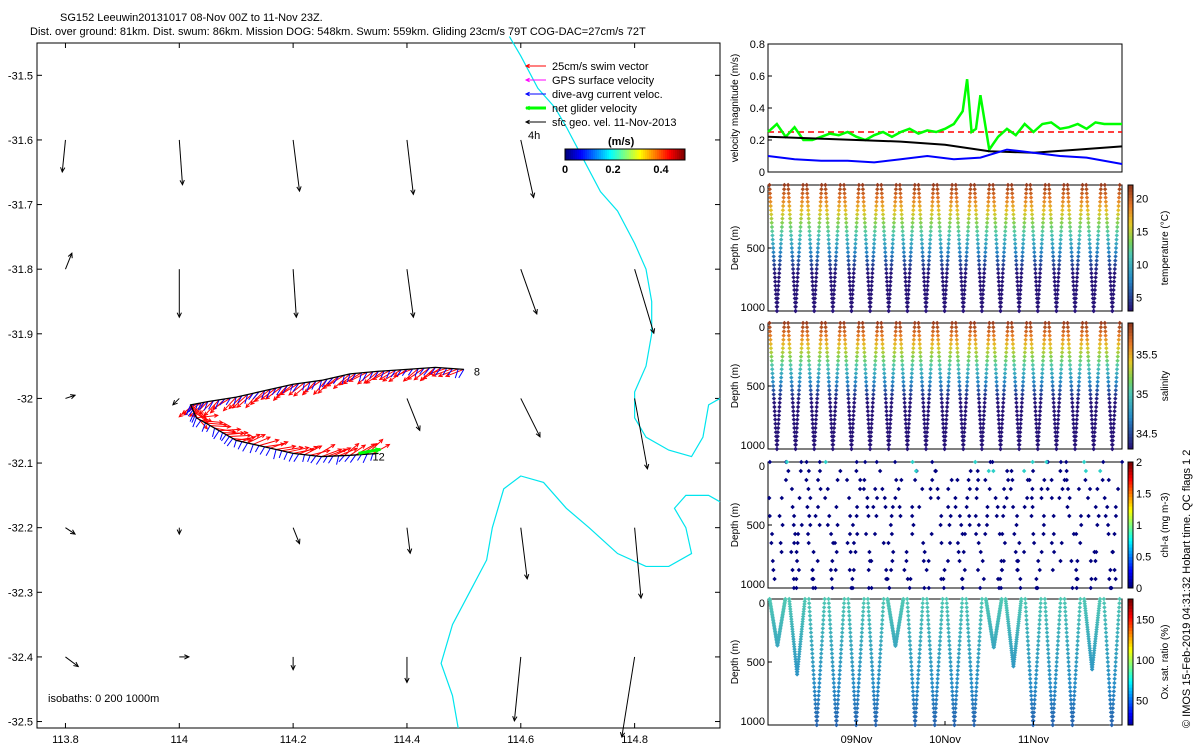 The height and width of the screenshot is (750, 1200). Describe the element at coordinates (258, 397) in the screenshot. I see `swim-vector` at that location.